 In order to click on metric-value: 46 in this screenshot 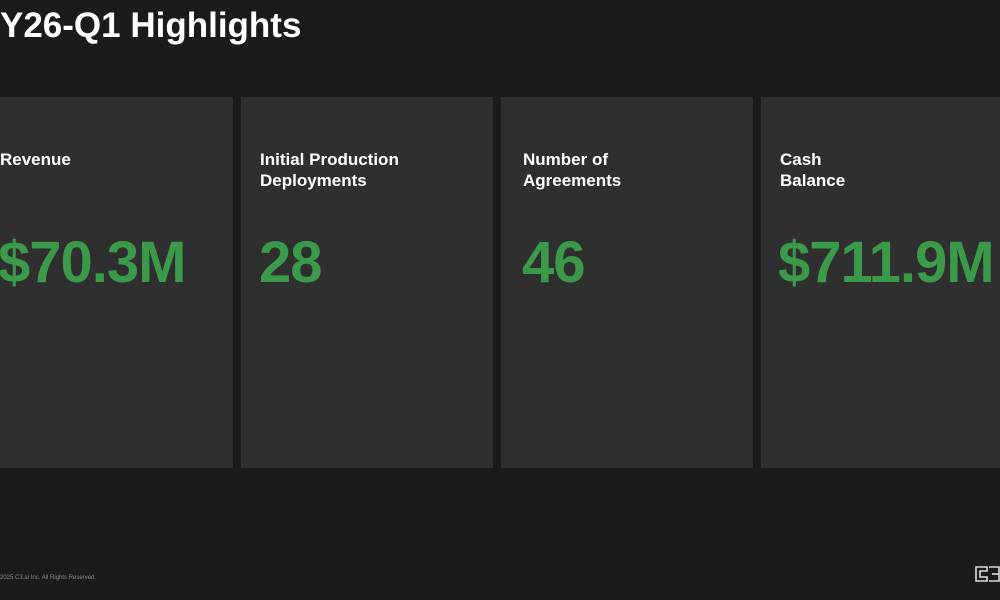, I will do `click(554, 262)`.